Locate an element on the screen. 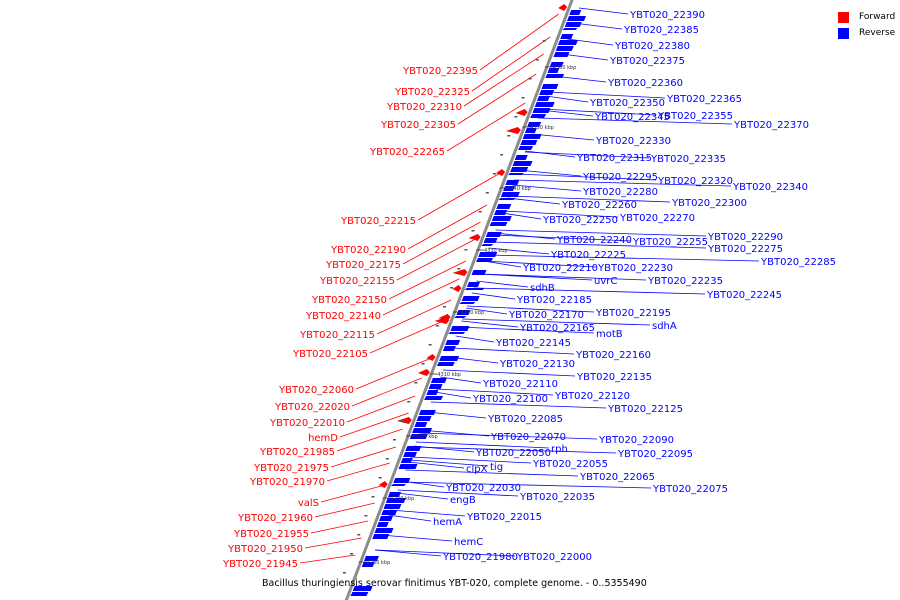 The width and height of the screenshot is (900, 600). forward-gene-label: YBT020_22115 is located at coordinates (337, 335).